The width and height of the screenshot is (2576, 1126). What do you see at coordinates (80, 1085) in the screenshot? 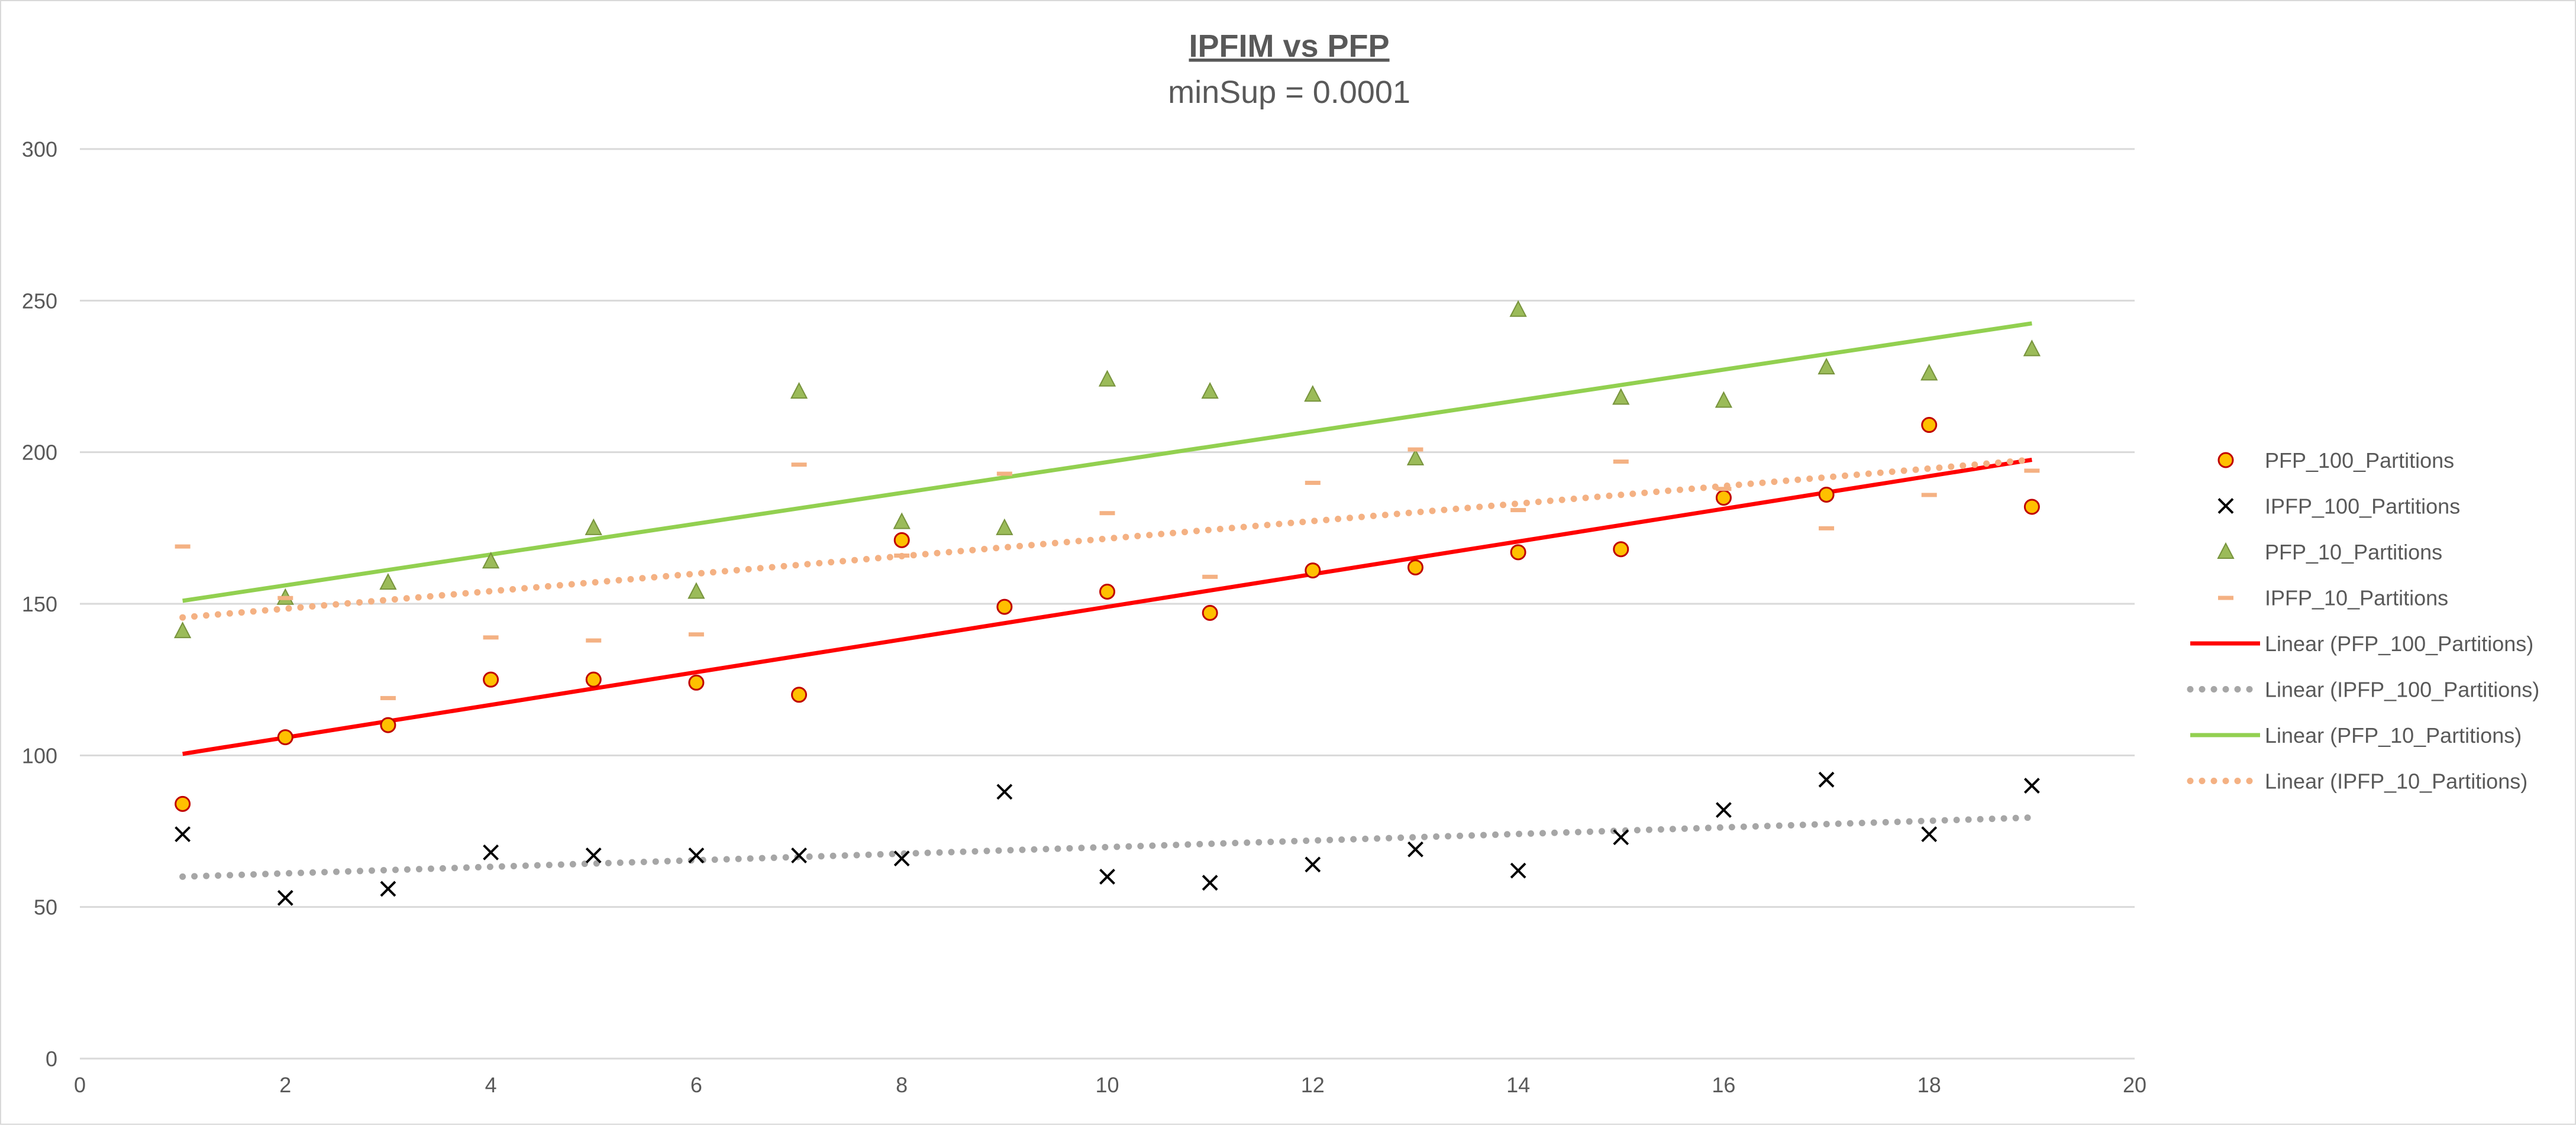
I see `x-tick-label: 0` at bounding box center [80, 1085].